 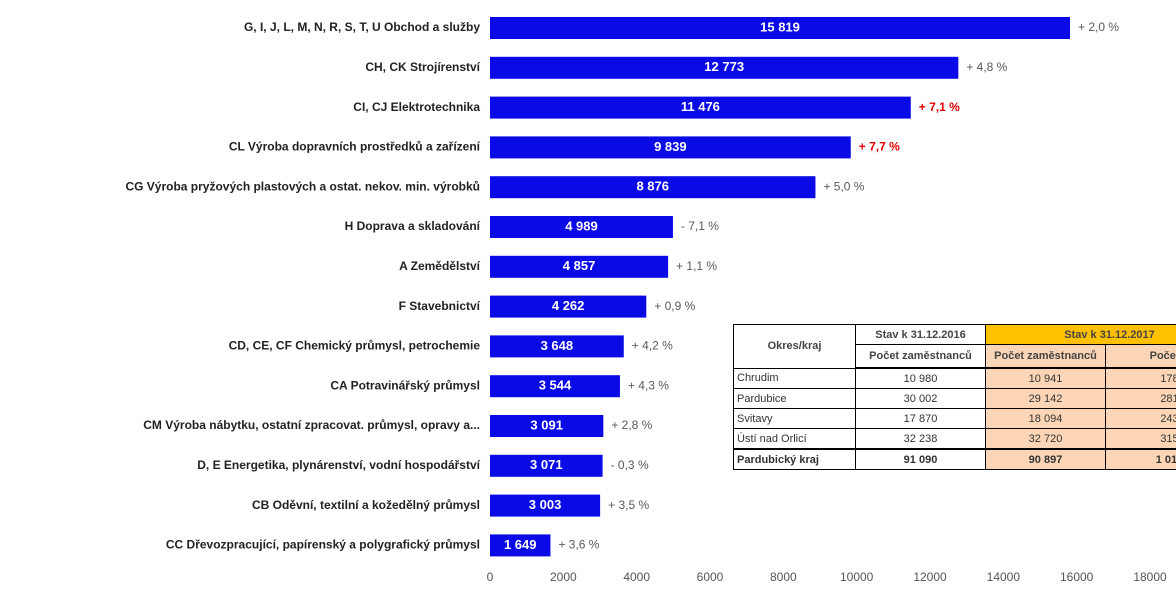 I want to click on category-label: CI, CJ Elektrotechnika, so click(x=416, y=107).